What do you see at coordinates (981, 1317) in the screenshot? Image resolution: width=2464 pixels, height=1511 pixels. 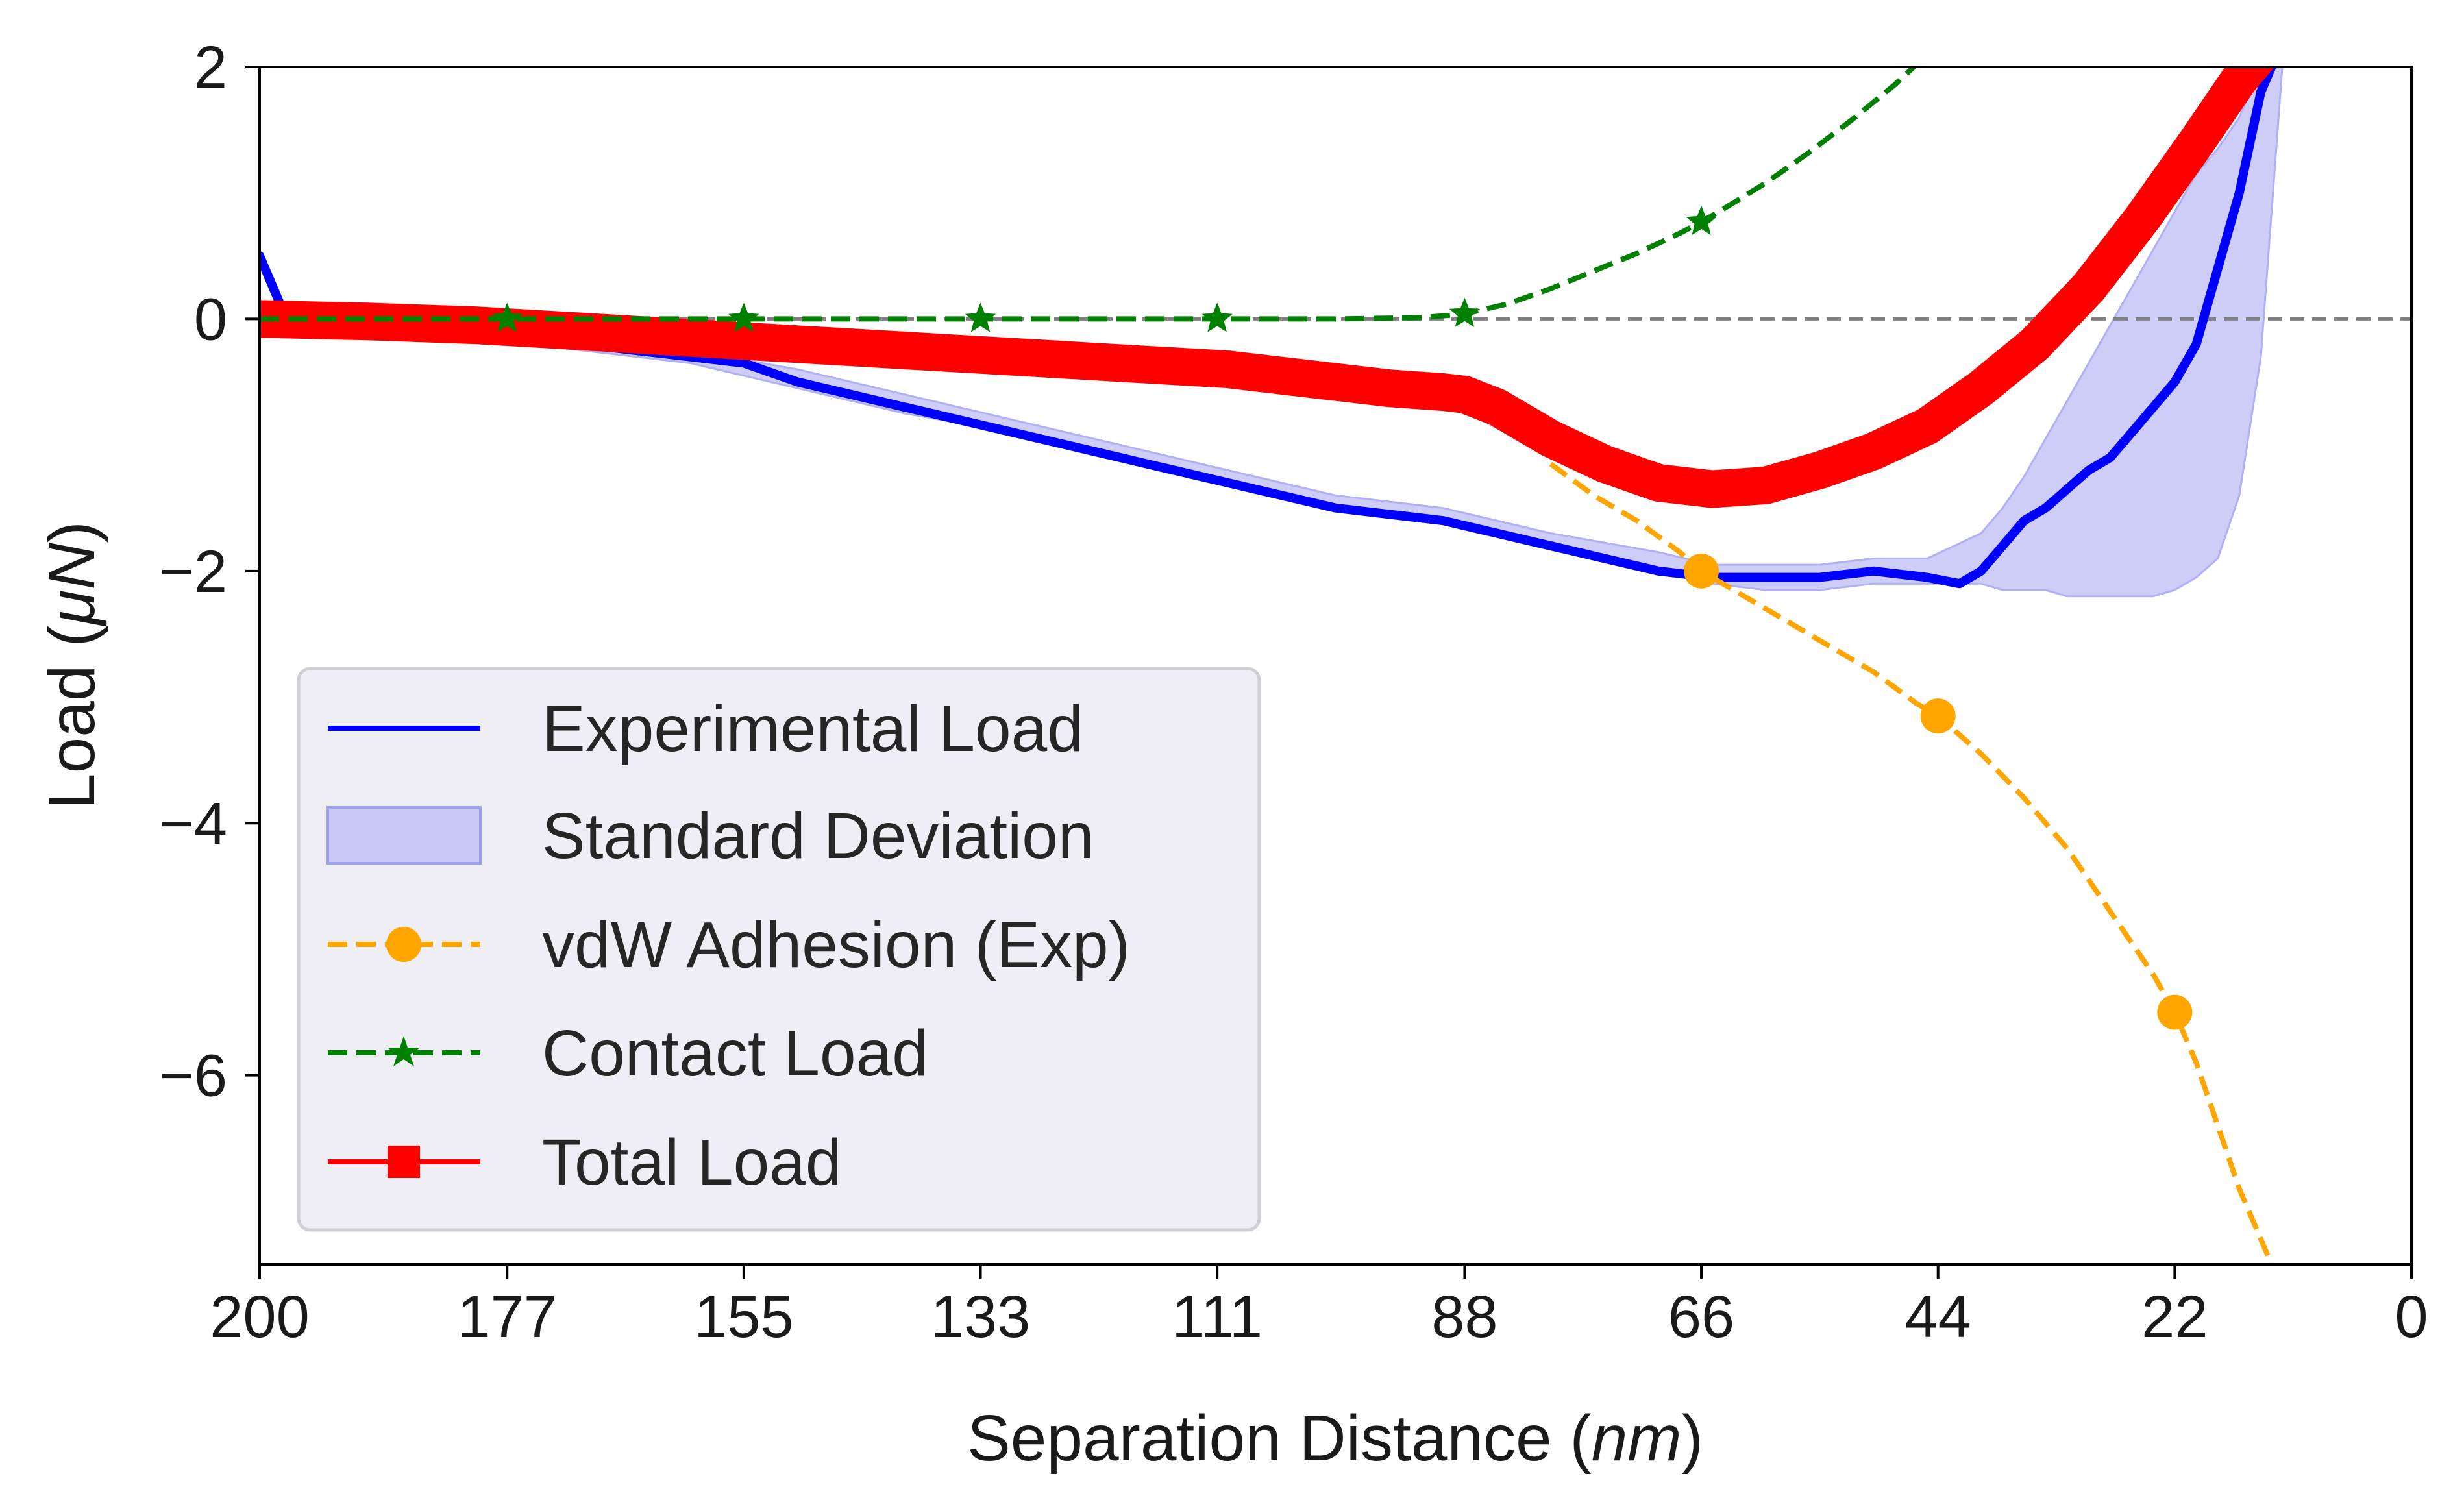 I see `x-tick-label: 133` at bounding box center [981, 1317].